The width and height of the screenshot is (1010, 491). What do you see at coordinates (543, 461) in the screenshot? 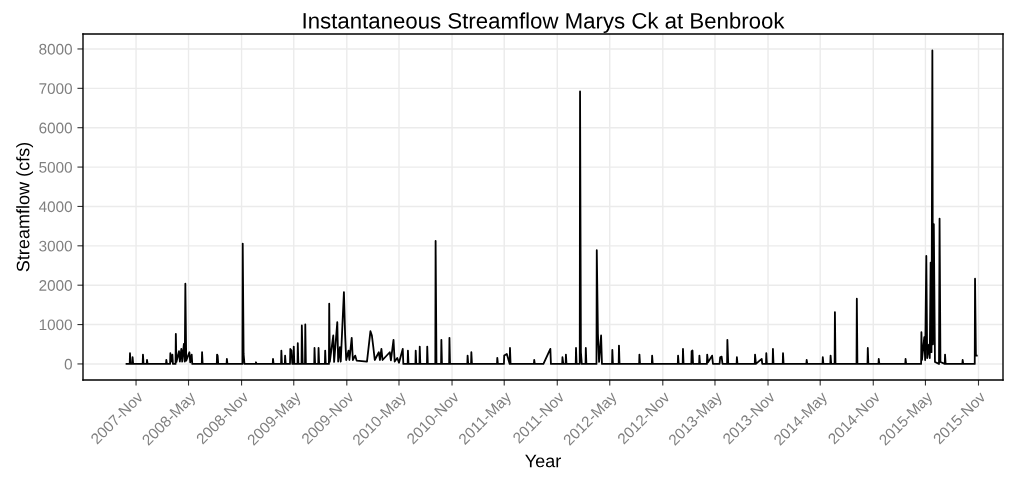
I see `x-axis-title: Year` at bounding box center [543, 461].